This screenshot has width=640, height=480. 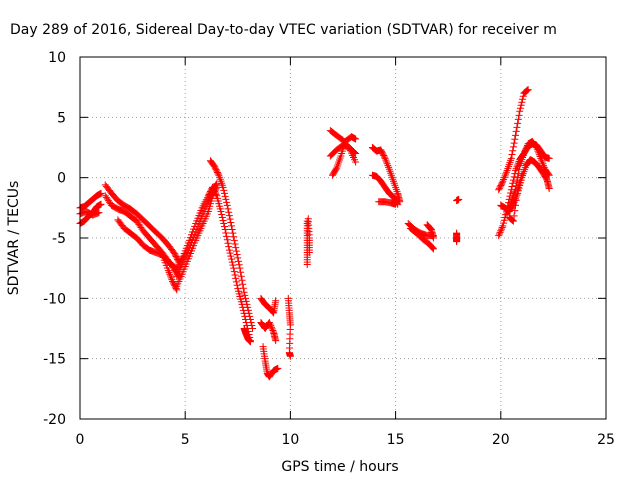 I want to click on x-tick-label: 25, so click(x=606, y=440).